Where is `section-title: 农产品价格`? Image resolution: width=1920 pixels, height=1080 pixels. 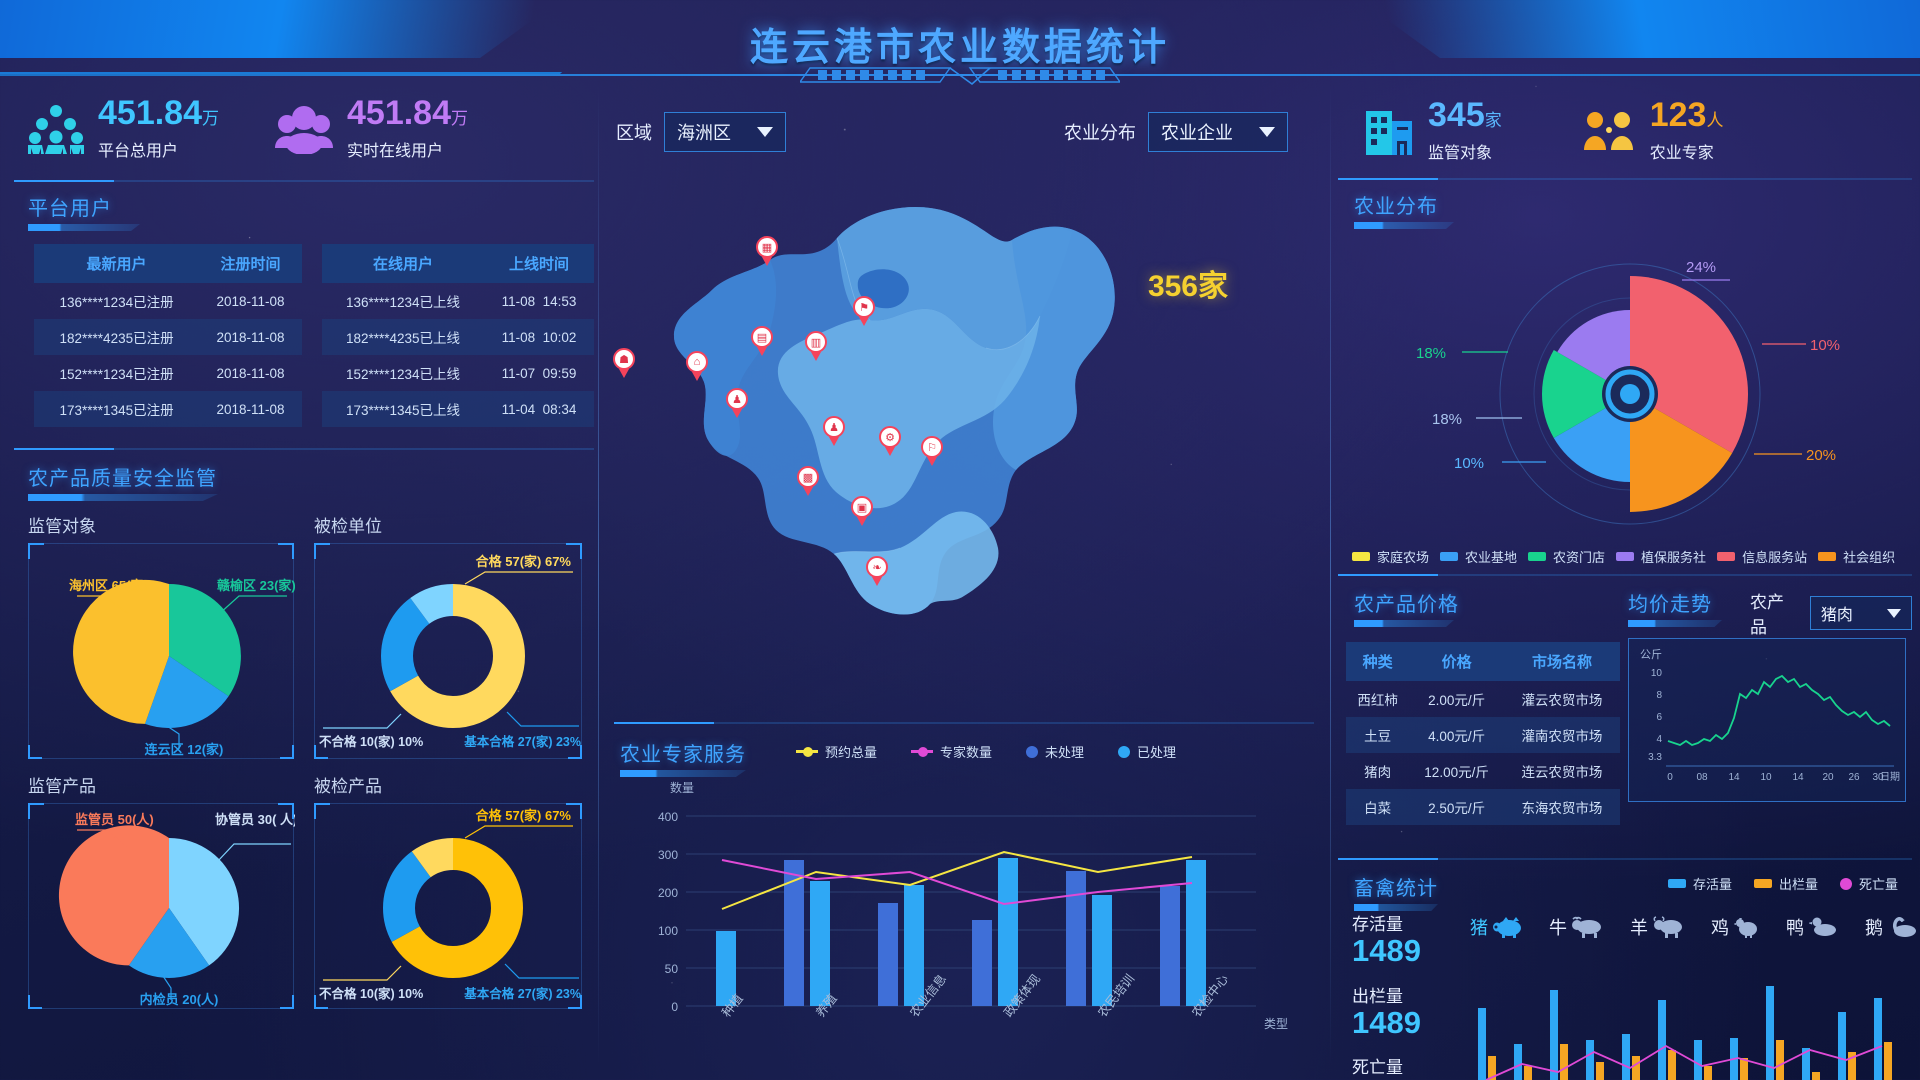 section-title: 农产品价格 is located at coordinates (1406, 605).